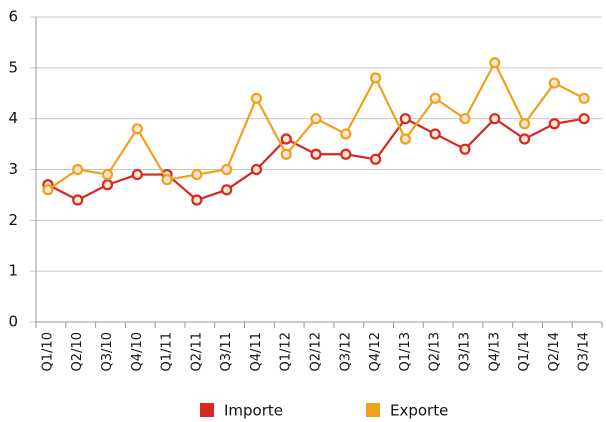 This screenshot has width=606, height=422. Describe the element at coordinates (435, 351) in the screenshot. I see `x-tick-label: Q2/13` at that location.